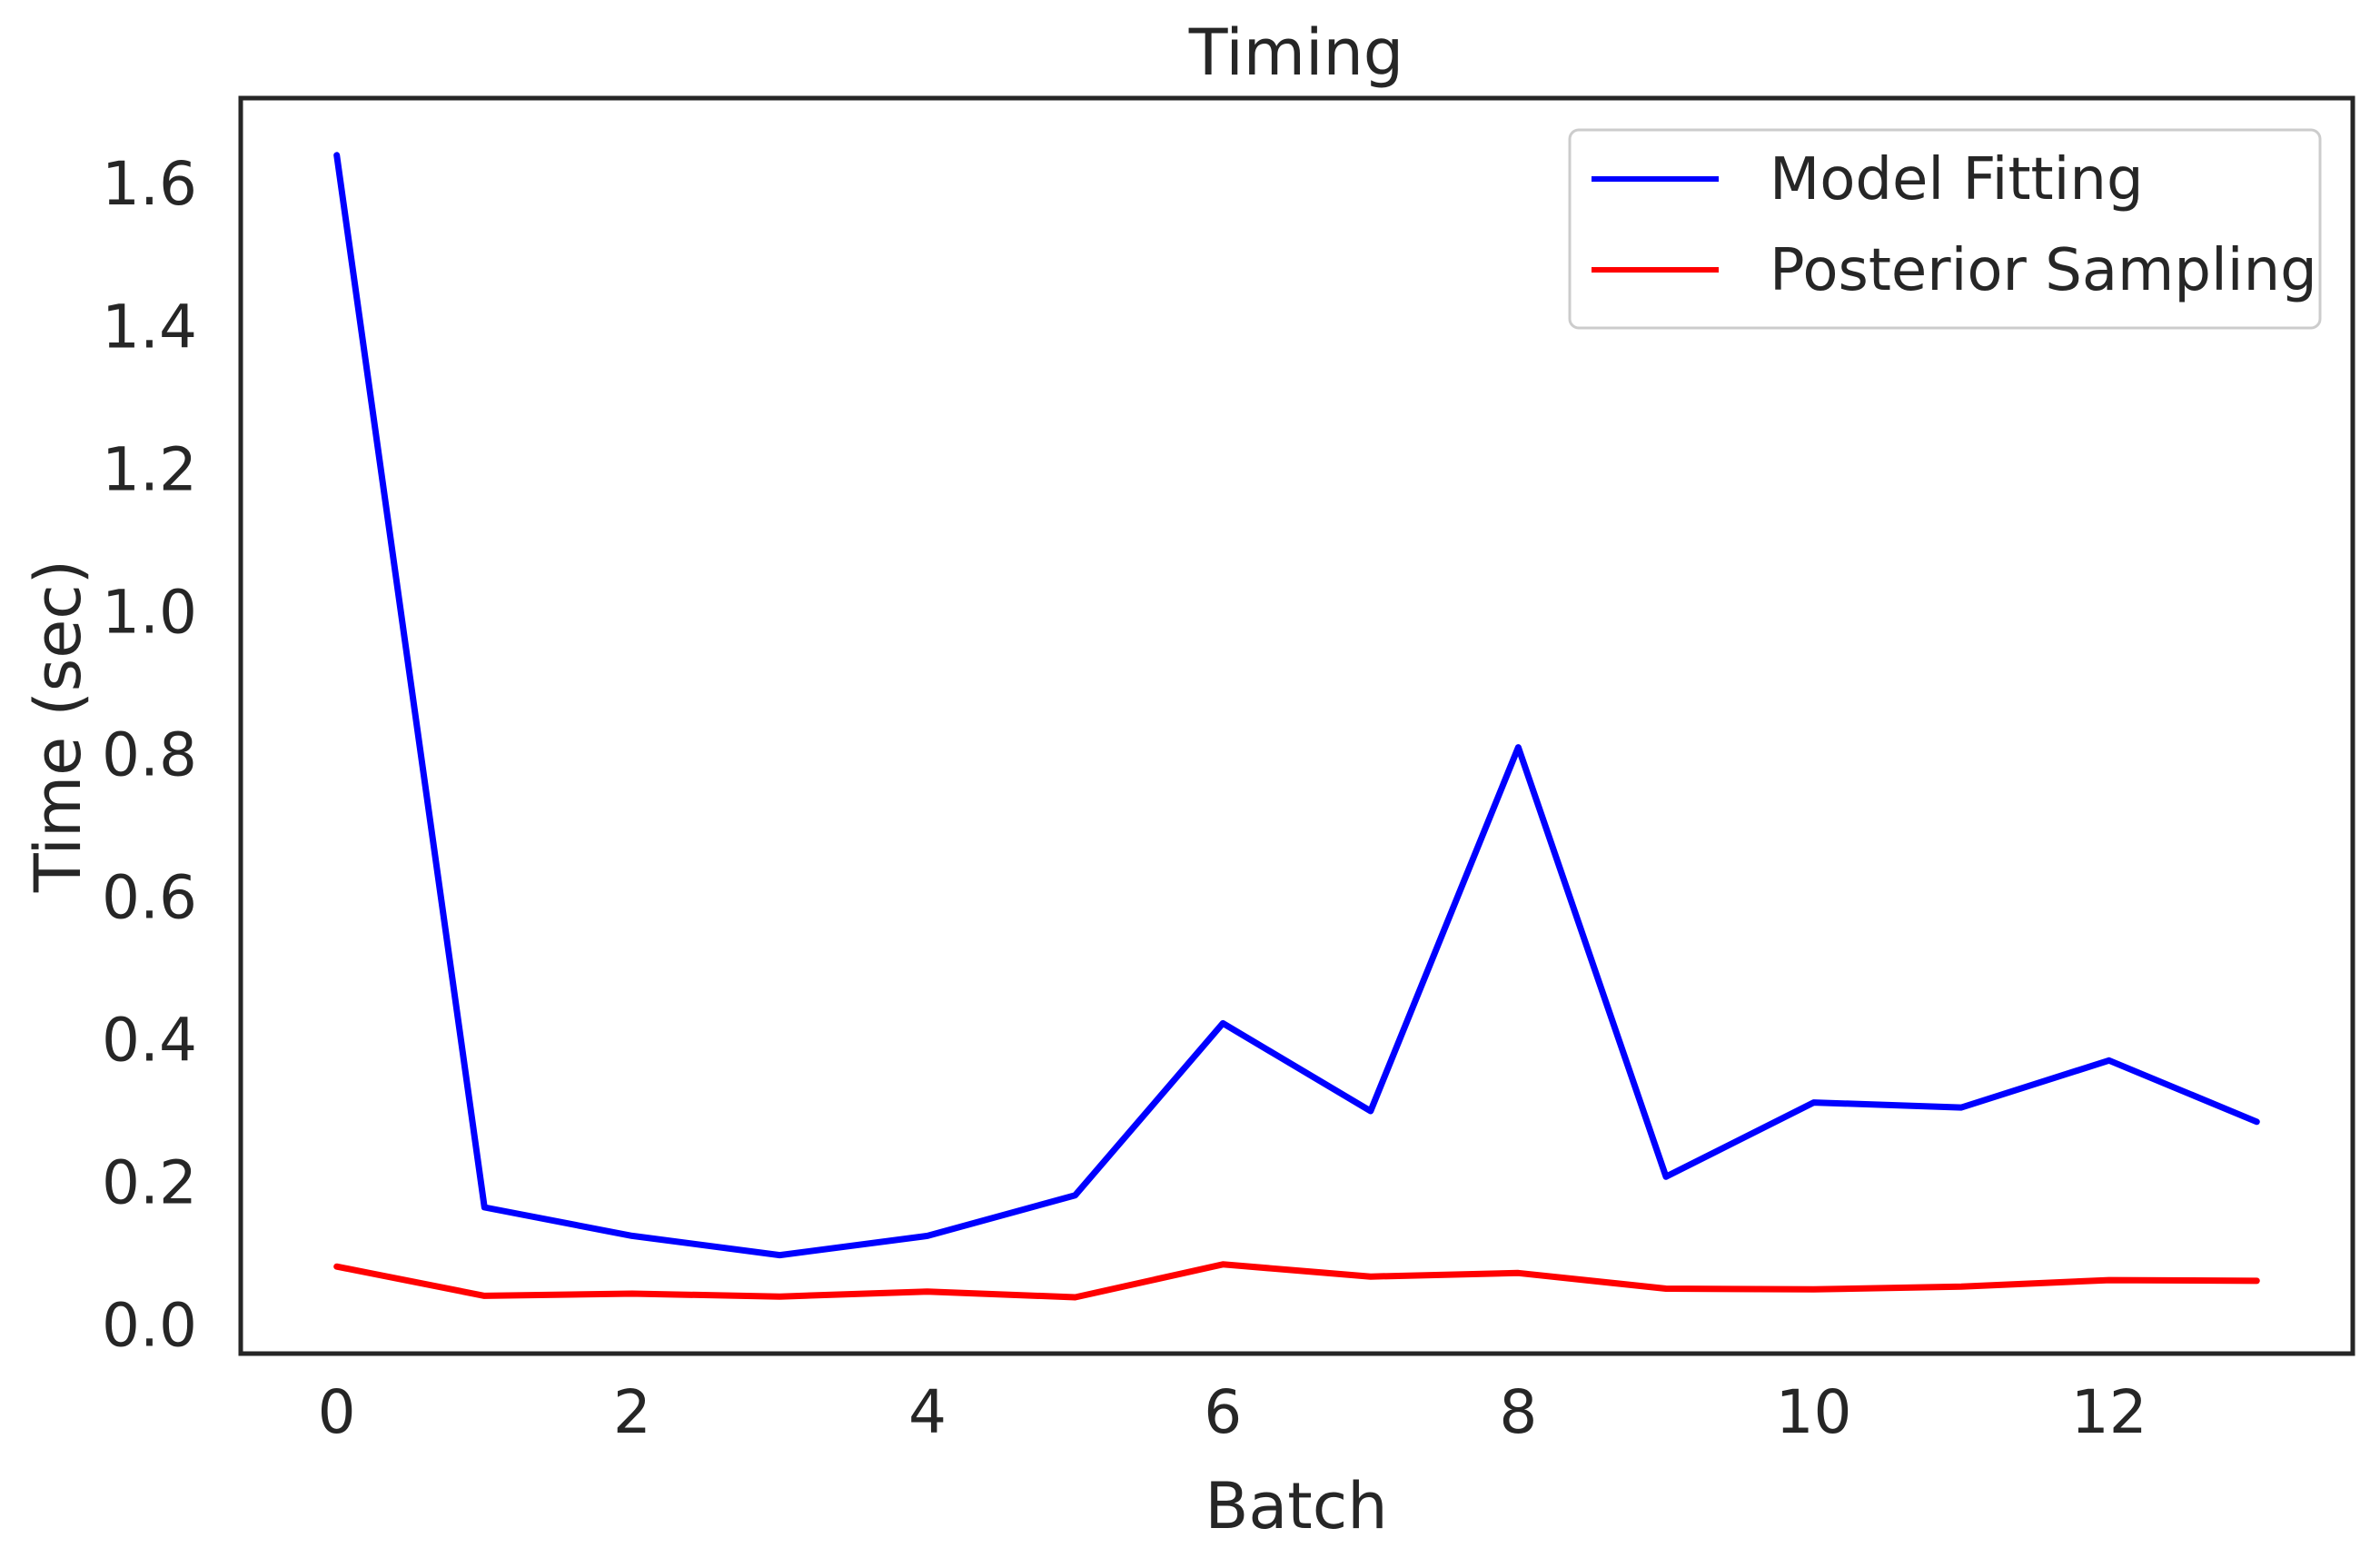 Image resolution: width=2380 pixels, height=1568 pixels. I want to click on legend-label-posterior-sampling: Posterior Sampling, so click(2043, 270).